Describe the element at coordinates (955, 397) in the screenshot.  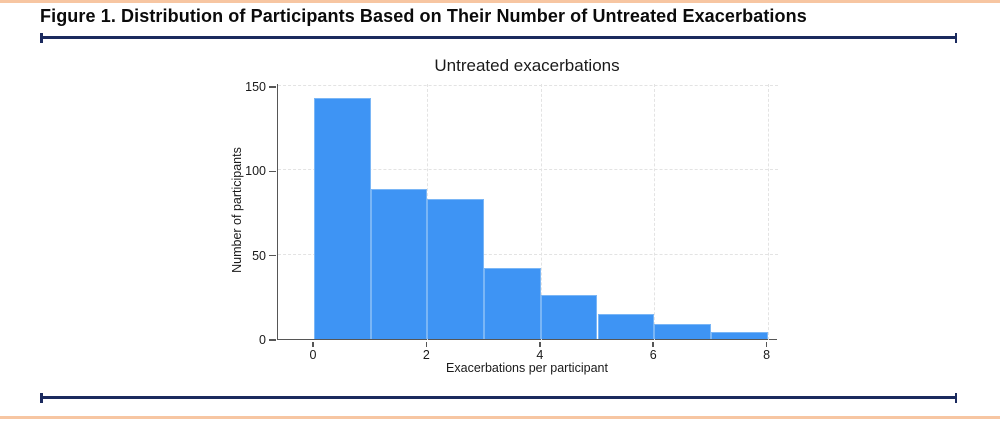
I see `bottom-rule-endcap-right` at that location.